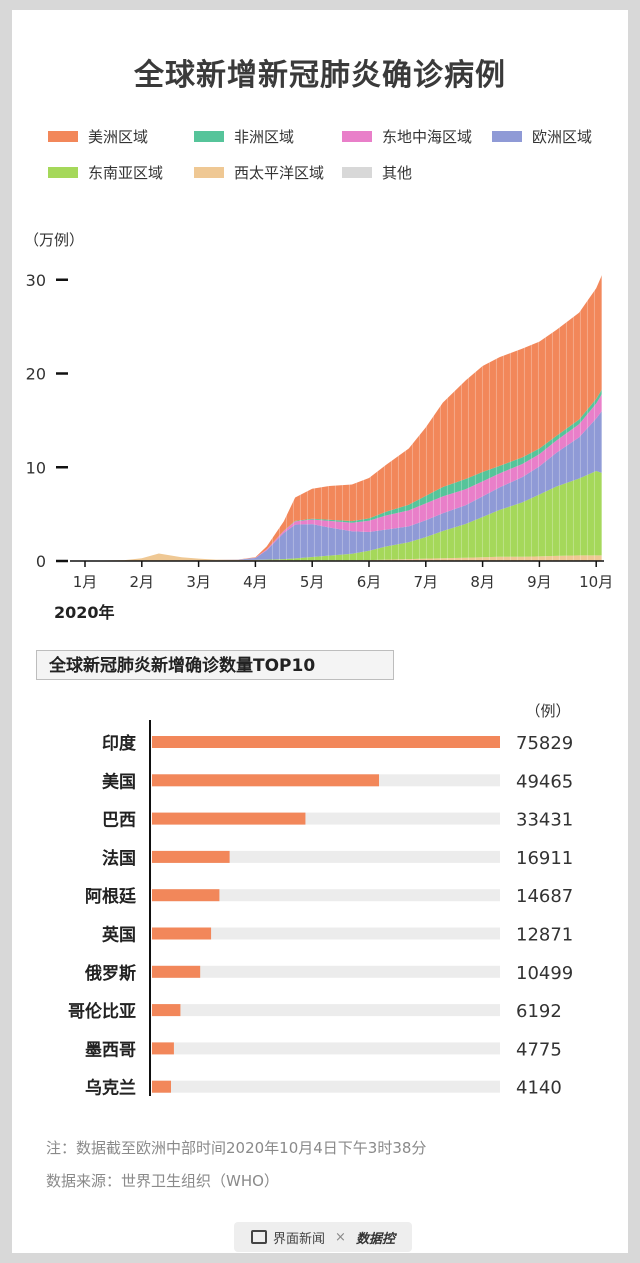  What do you see at coordinates (544, 973) in the screenshot?
I see `bar-value-label: 10499` at bounding box center [544, 973].